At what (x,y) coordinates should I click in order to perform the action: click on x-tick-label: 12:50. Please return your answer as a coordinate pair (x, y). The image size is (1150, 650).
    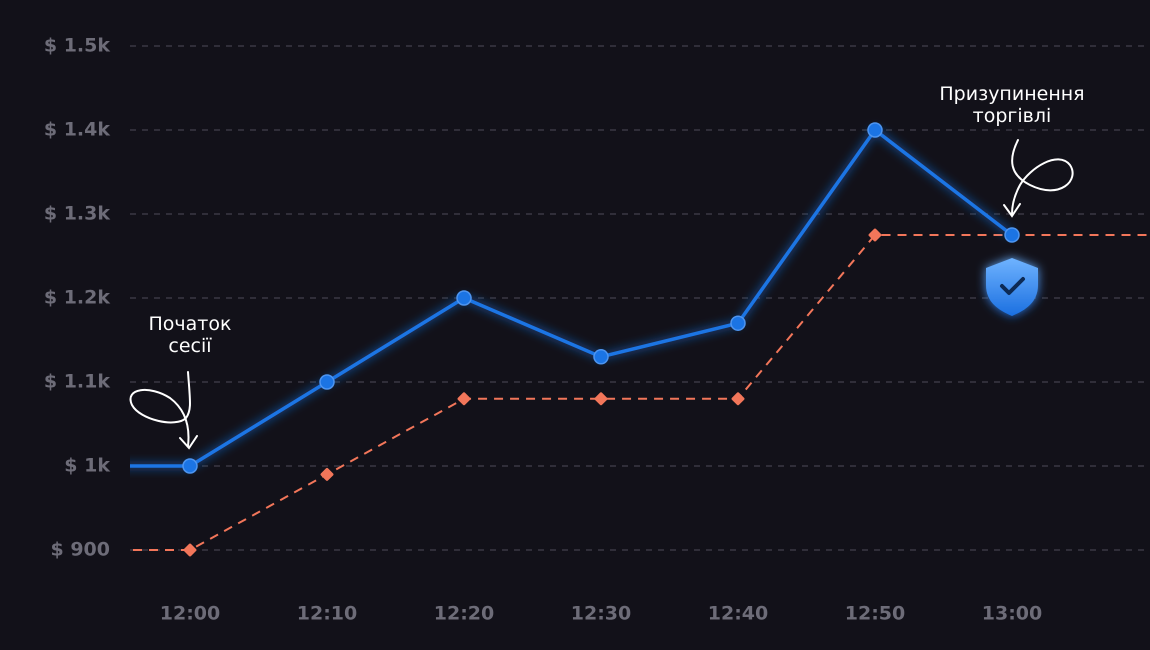
    Looking at the image, I should click on (875, 614).